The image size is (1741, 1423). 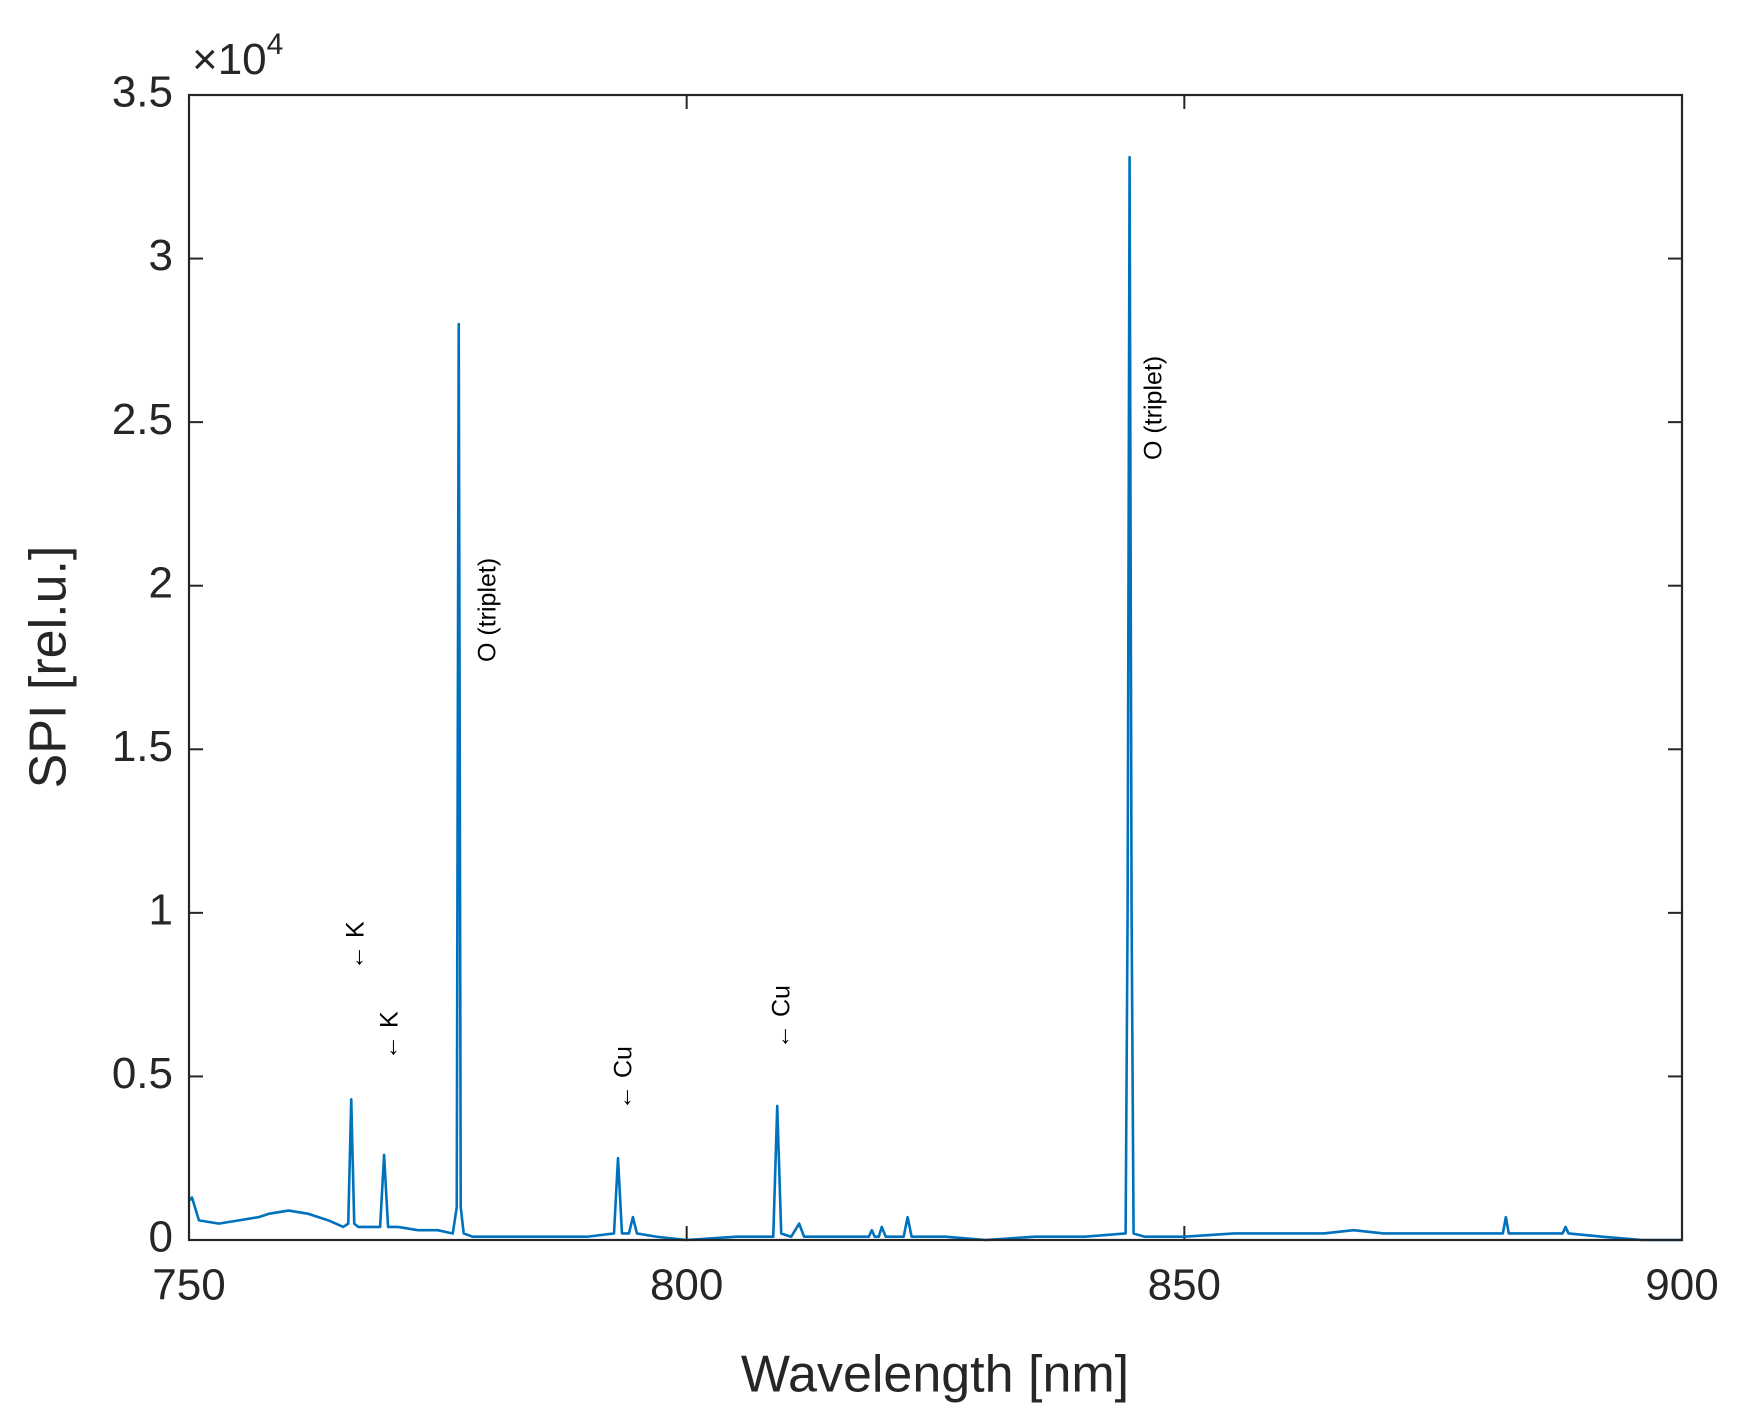 What do you see at coordinates (935, 1375) in the screenshot?
I see `x-axis-label: Wavelength [nm]` at bounding box center [935, 1375].